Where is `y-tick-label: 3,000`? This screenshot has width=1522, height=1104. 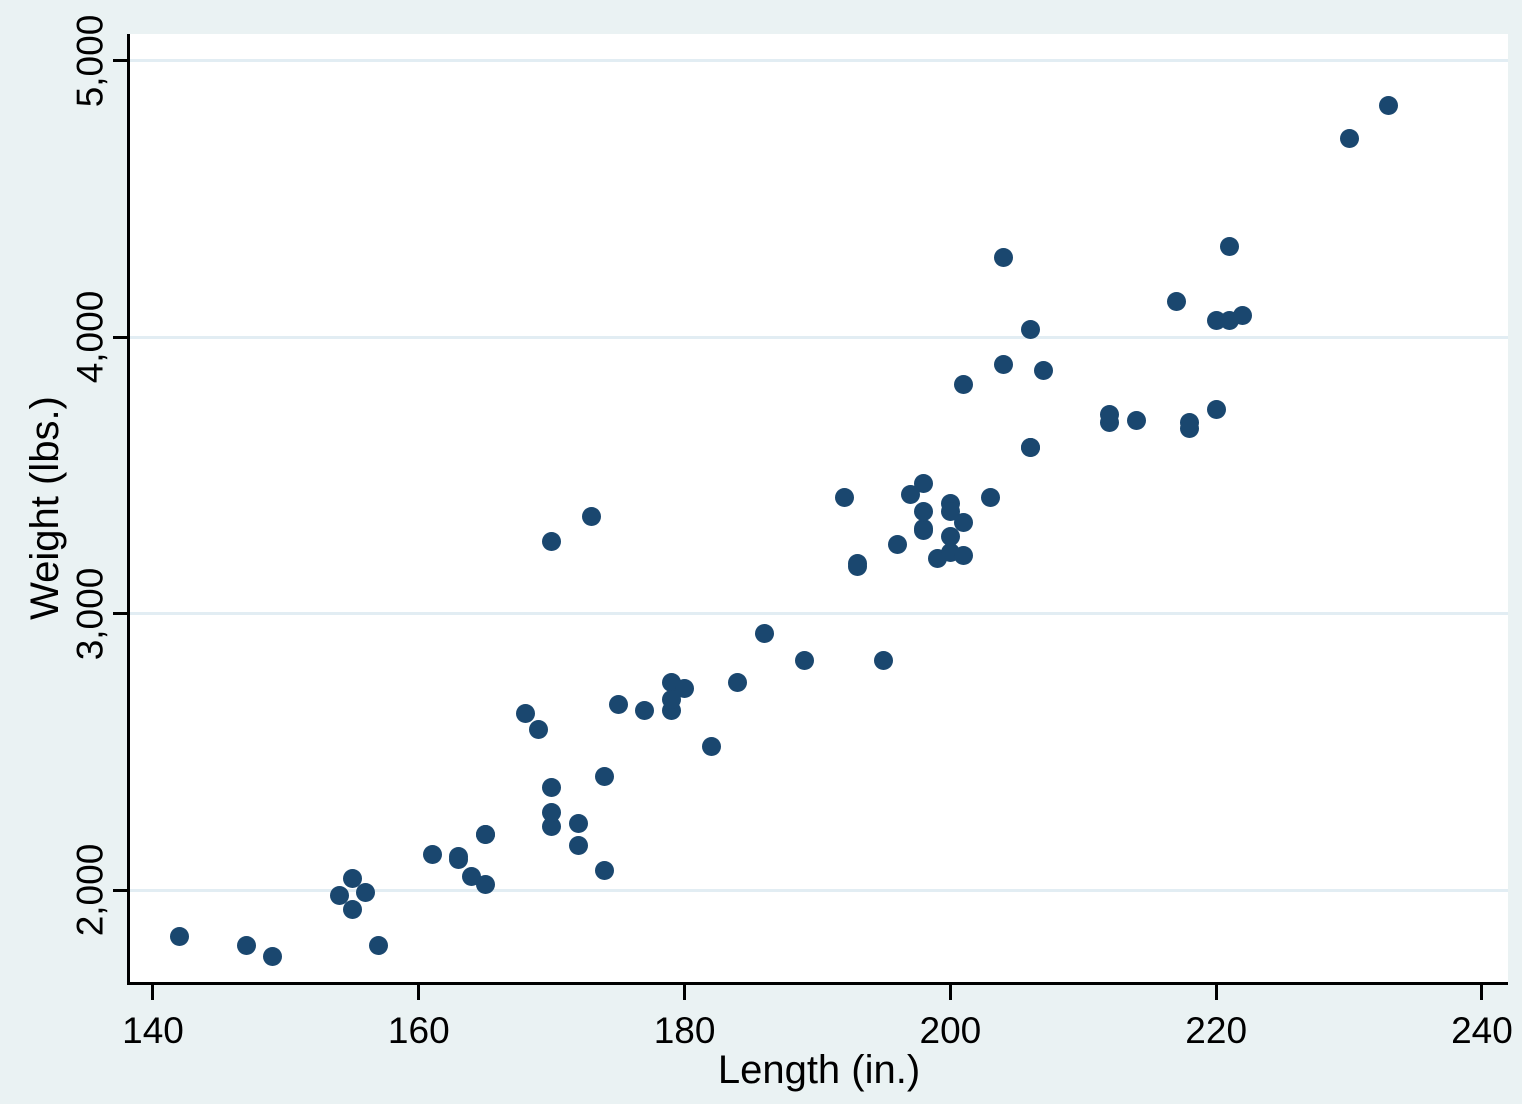 y-tick-label: 3,000 is located at coordinates (90, 613).